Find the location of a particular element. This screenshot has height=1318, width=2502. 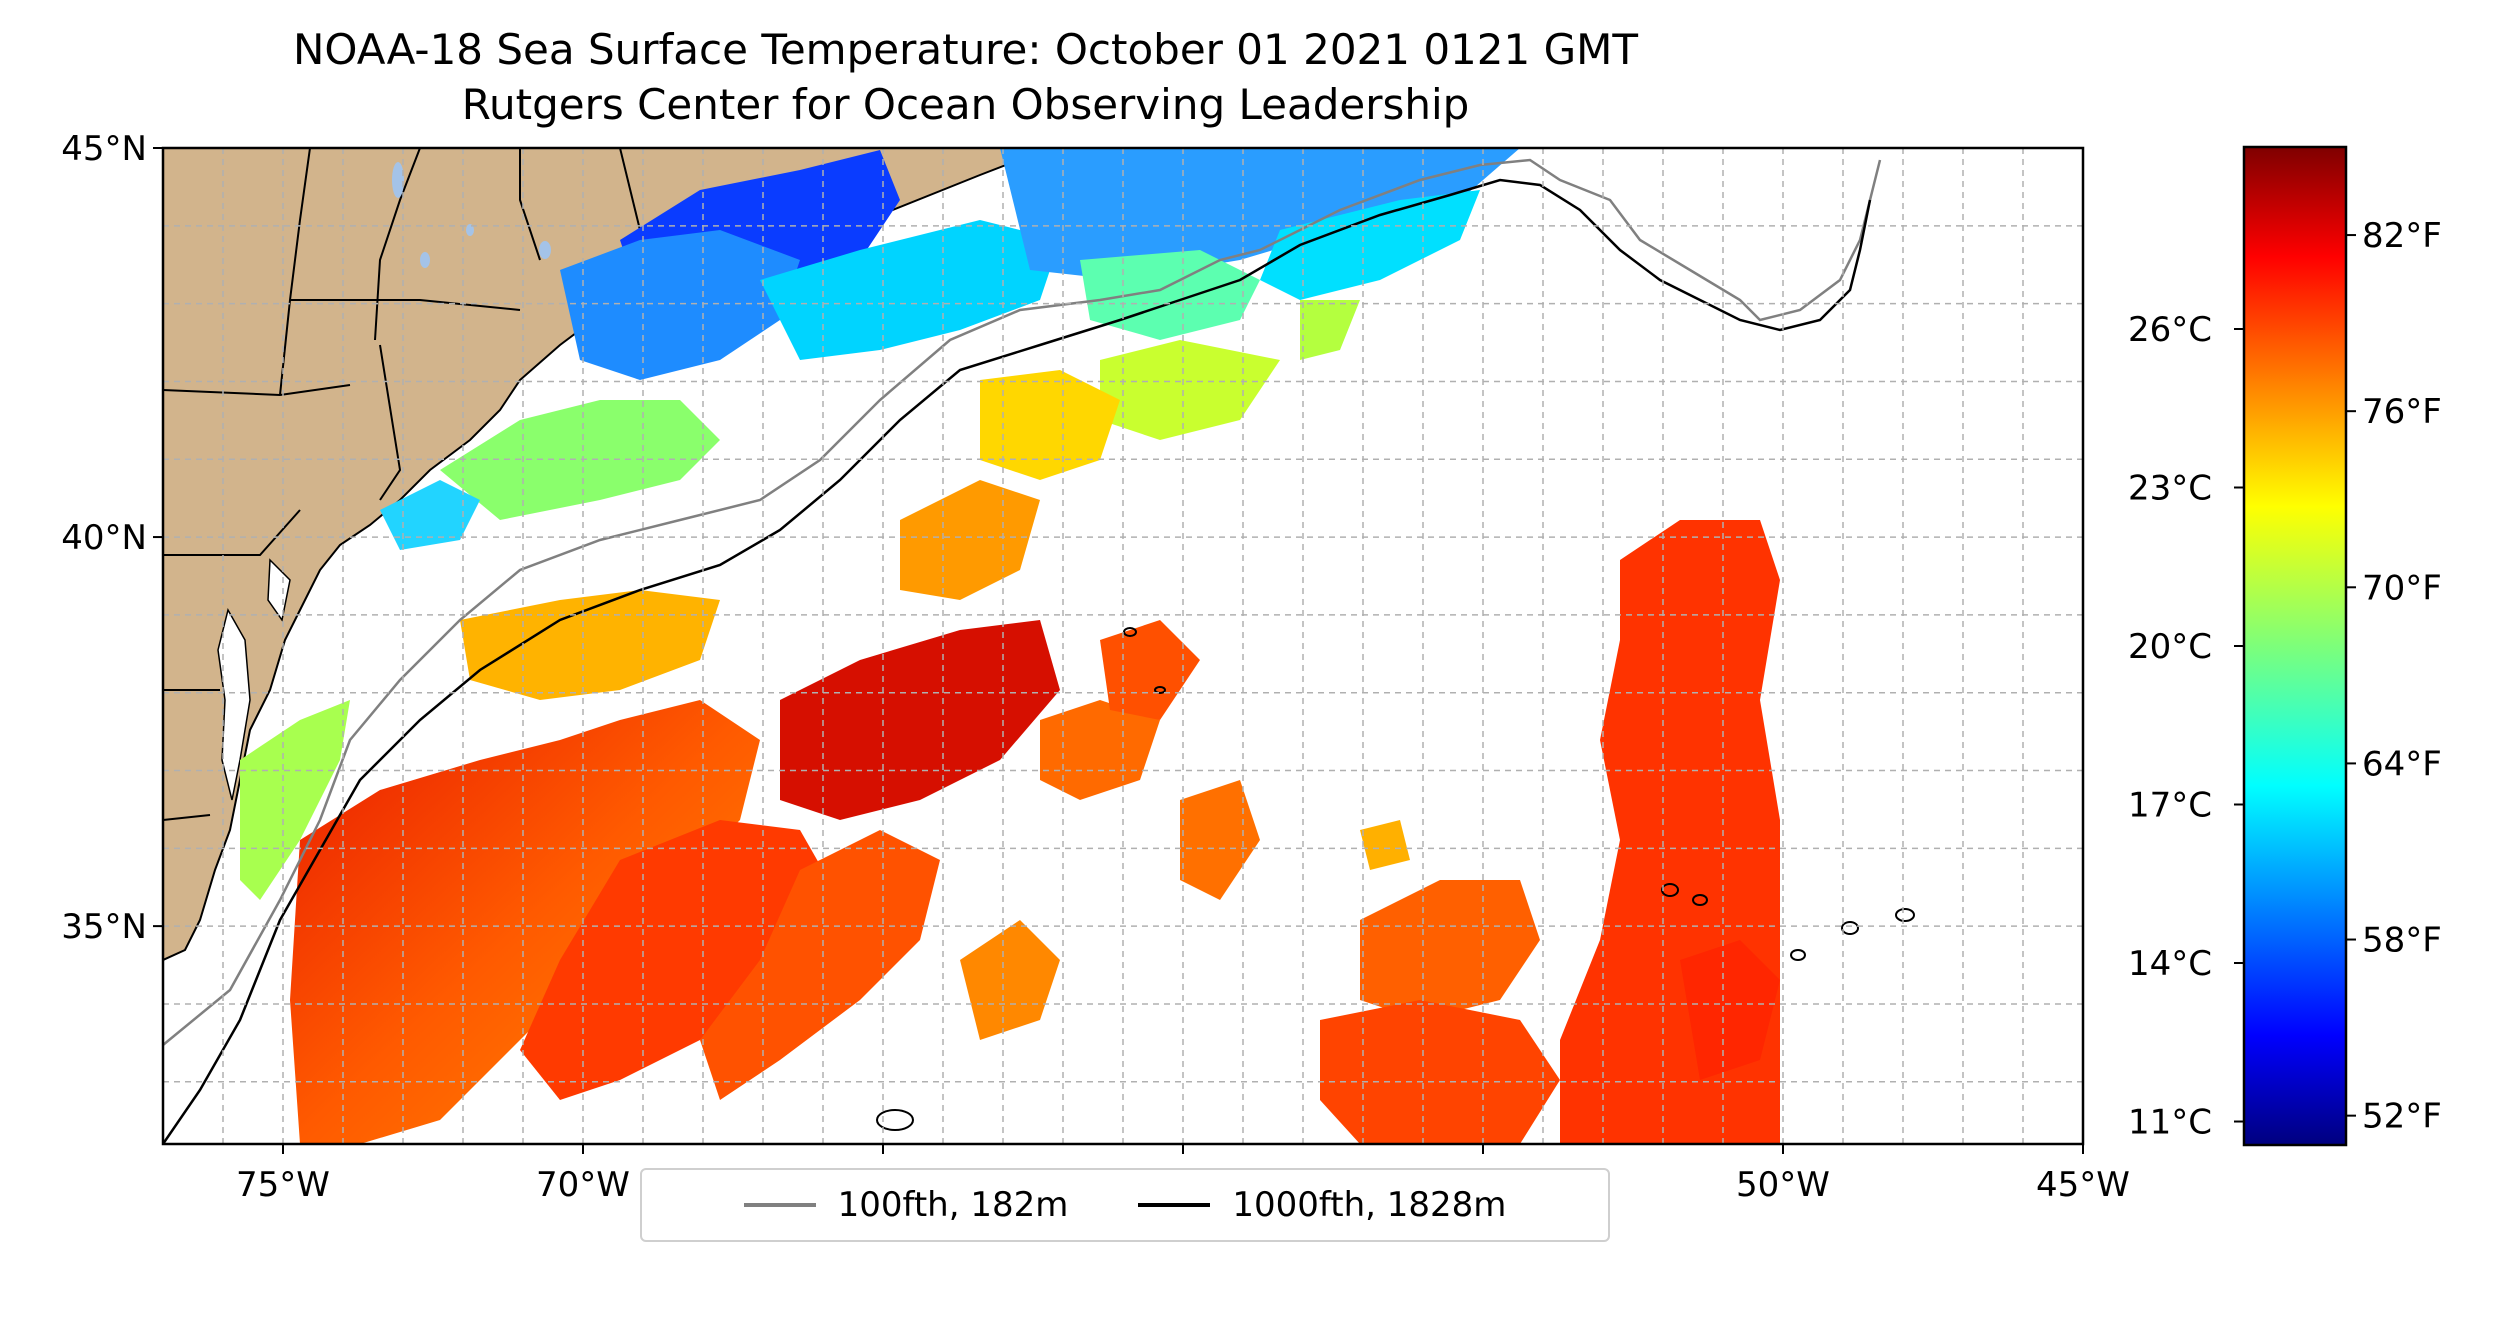

legend-item-100fth: 100fth, 182m is located at coordinates (906, 1205).